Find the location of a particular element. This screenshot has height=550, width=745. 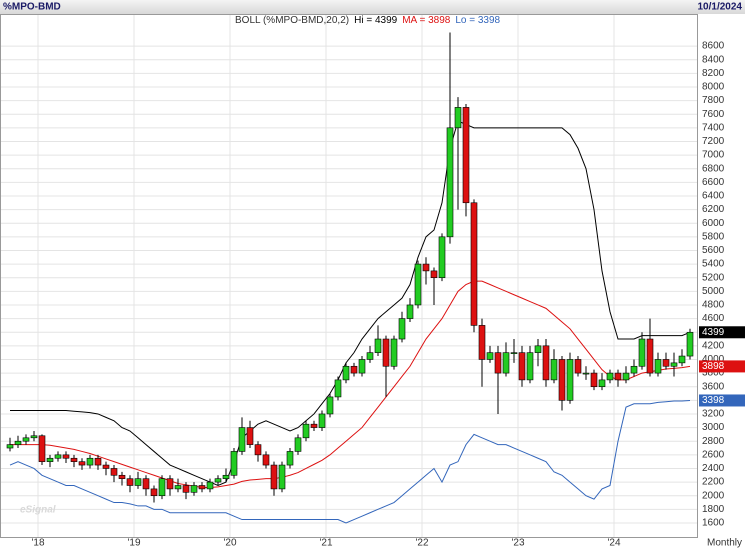

y-tick-label: 7000 is located at coordinates (713, 155).